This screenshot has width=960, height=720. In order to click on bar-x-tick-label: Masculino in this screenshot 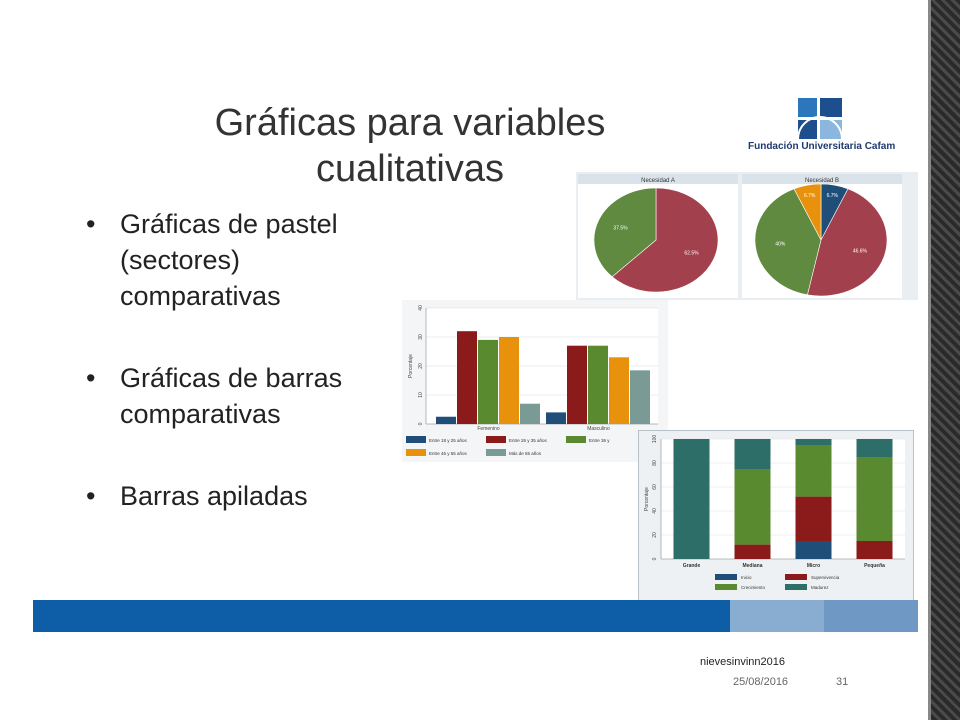, I will do `click(598, 429)`.